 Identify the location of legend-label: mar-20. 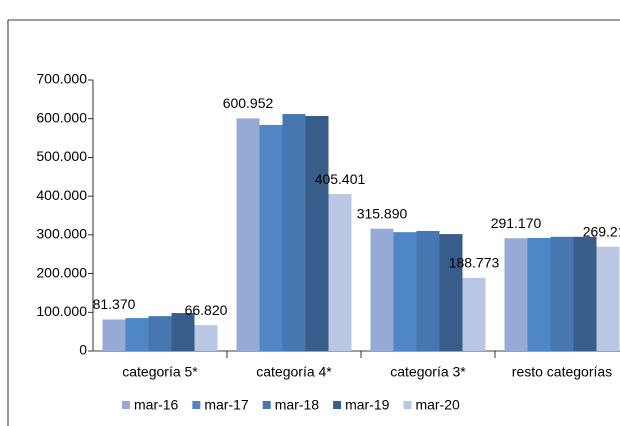
(437, 405).